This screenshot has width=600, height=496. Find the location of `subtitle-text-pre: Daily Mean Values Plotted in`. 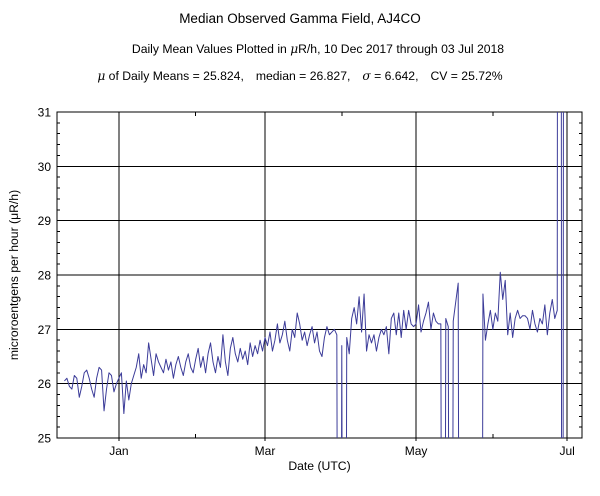

subtitle-text-pre: Daily Mean Values Plotted in is located at coordinates (211, 49).